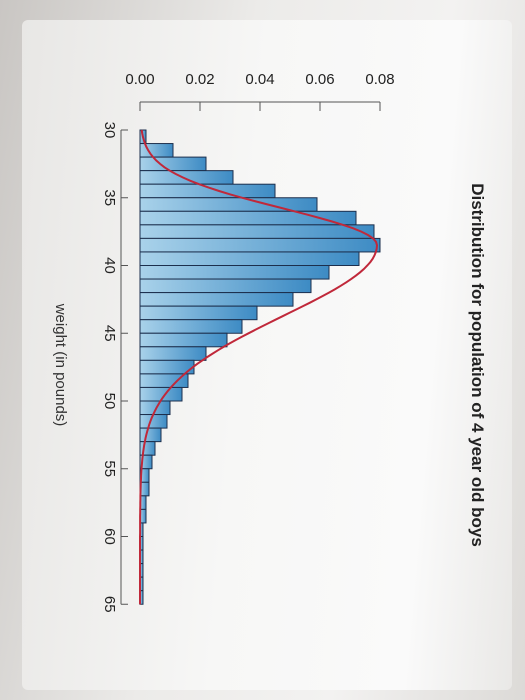 The width and height of the screenshot is (525, 700). What do you see at coordinates (260, 91) in the screenshot?
I see `y-axis-ticks: 0.00 0.02 0.04 0.06 0.08` at bounding box center [260, 91].